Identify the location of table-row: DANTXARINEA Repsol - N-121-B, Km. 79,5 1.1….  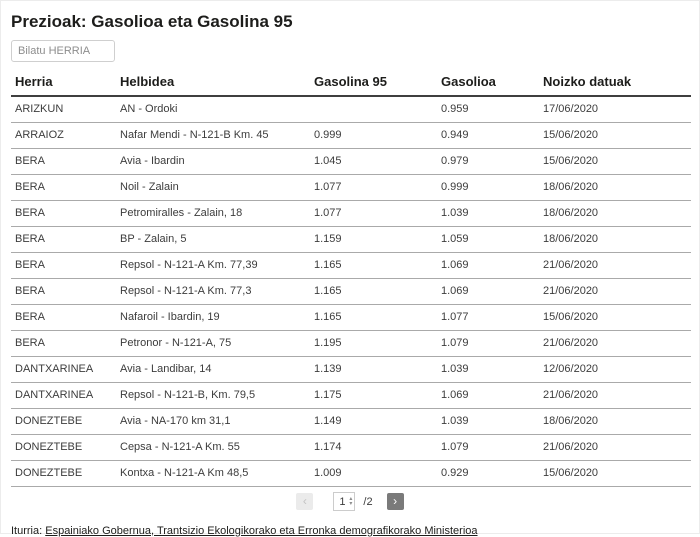
(351, 395).